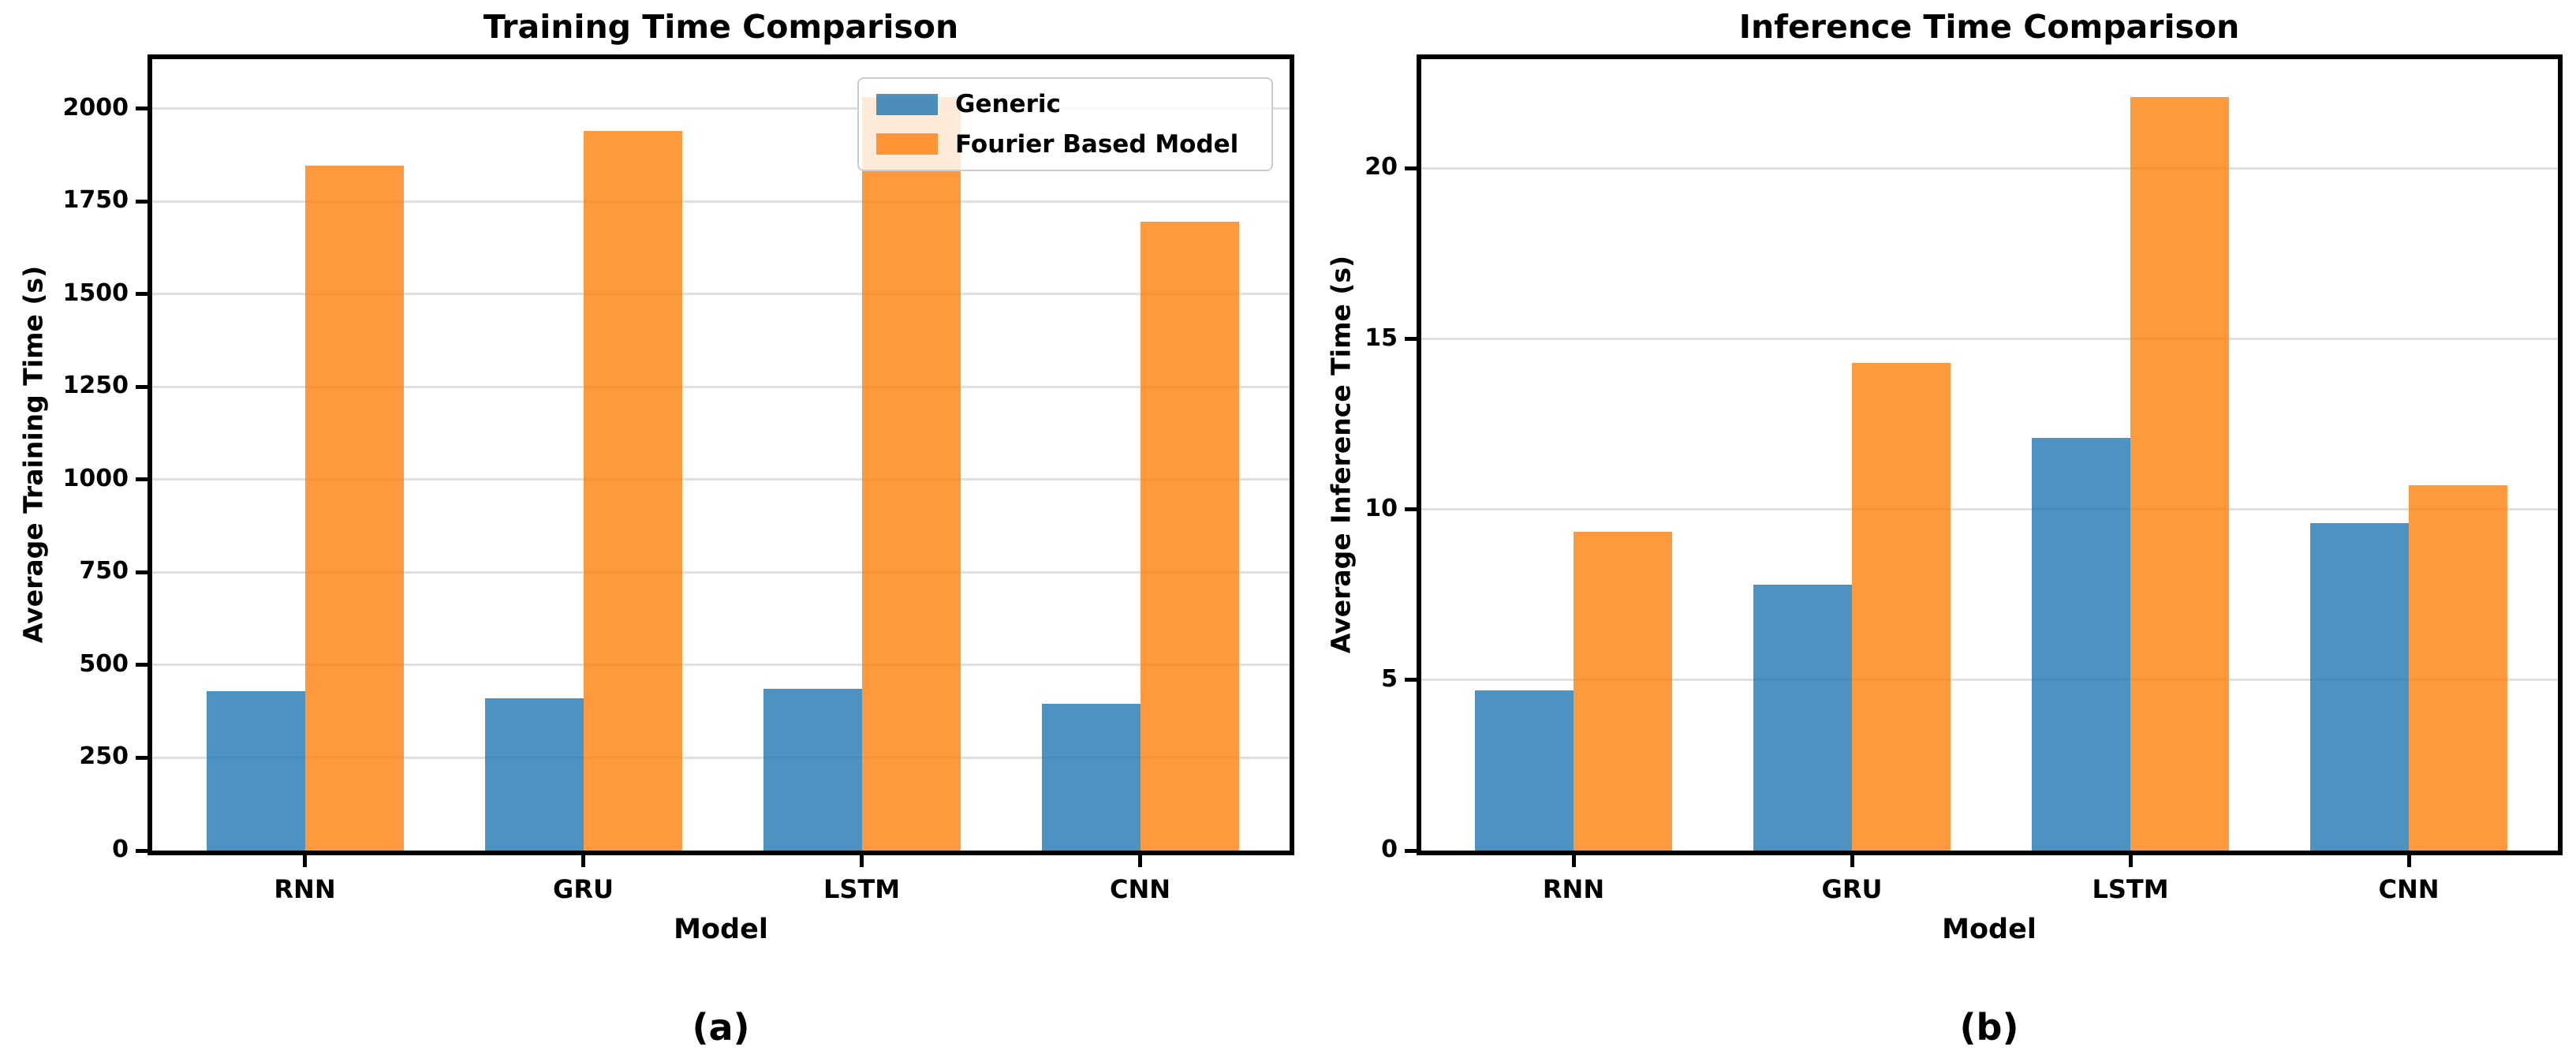 This screenshot has width=2576, height=1062. I want to click on y-tick-label: 1000, so click(95, 478).